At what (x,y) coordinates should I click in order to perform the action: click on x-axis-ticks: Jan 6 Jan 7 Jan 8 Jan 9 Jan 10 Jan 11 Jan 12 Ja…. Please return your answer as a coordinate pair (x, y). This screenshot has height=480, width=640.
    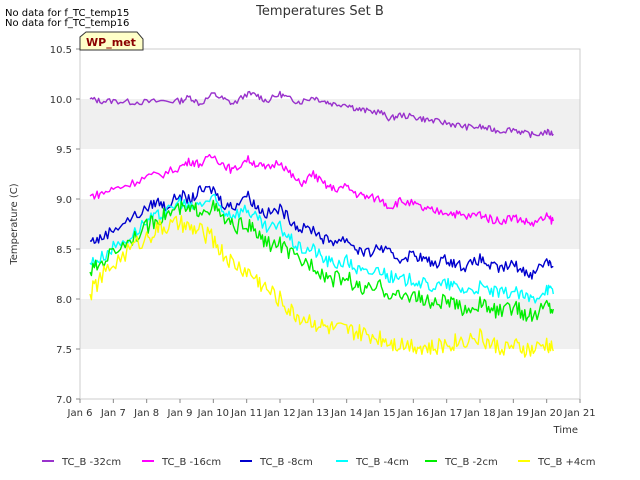
    Looking at the image, I should click on (331, 409).